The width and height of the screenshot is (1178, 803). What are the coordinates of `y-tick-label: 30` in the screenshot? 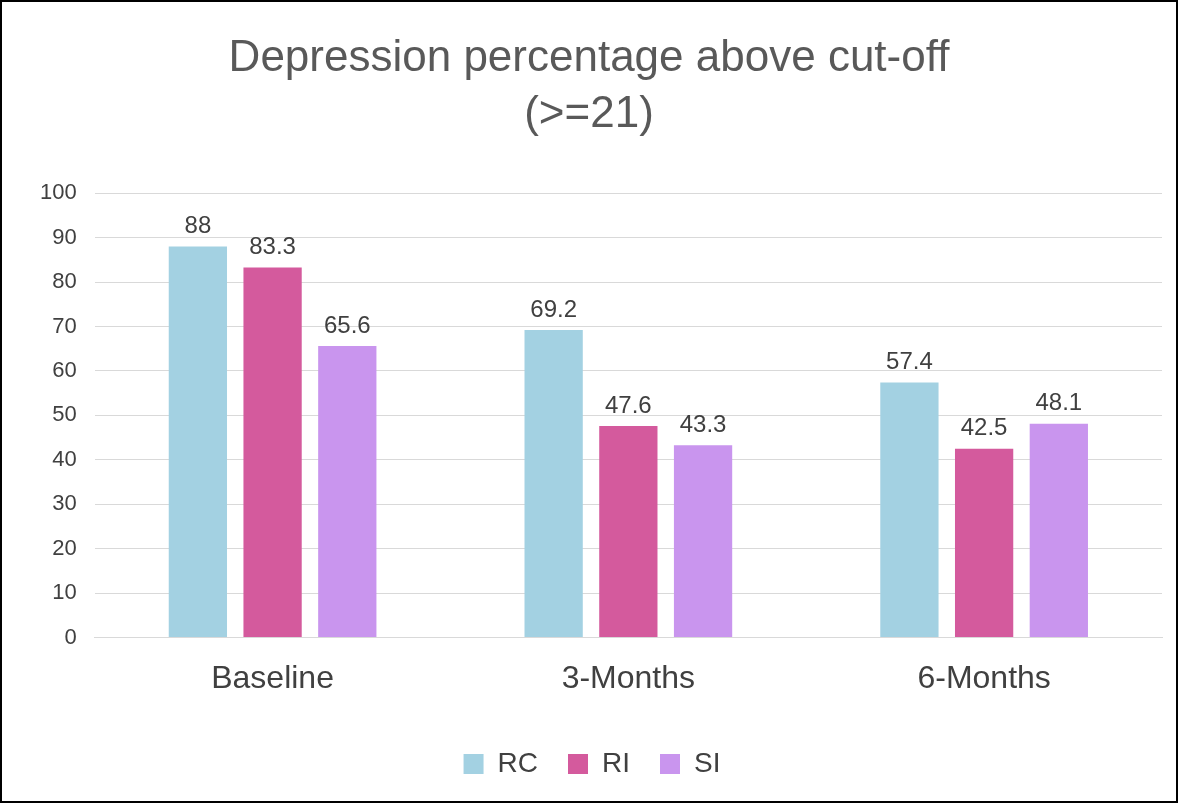 It's located at (64, 503).